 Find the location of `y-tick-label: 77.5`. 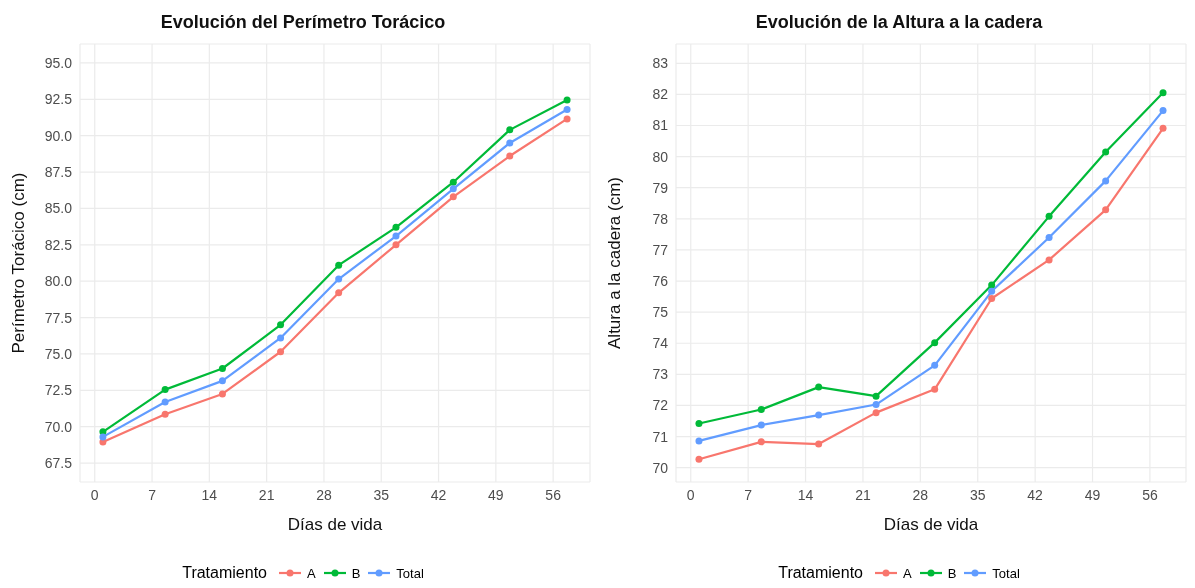

y-tick-label: 77.5 is located at coordinates (58, 317).